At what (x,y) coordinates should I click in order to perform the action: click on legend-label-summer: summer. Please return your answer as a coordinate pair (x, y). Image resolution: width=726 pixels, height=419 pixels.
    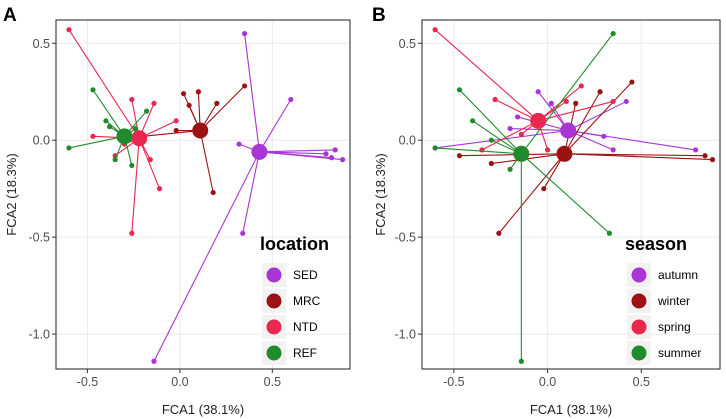
    Looking at the image, I should click on (679, 353).